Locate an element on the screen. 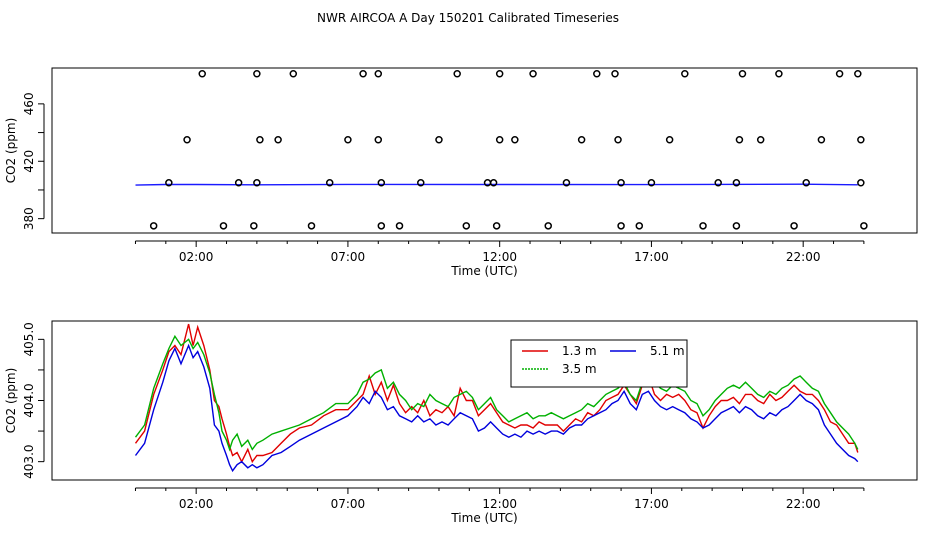 This screenshot has width=936, height=540. legend: 1.3 m 3.5 m 5.1 m is located at coordinates (599, 363).